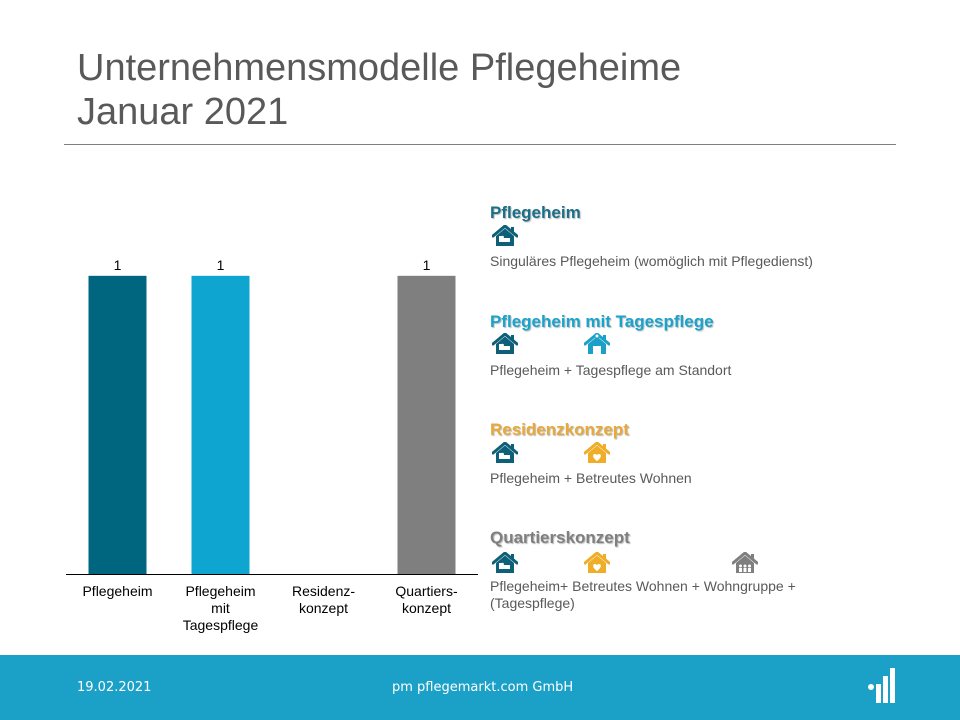  I want to click on legend-title-quartierskonzept: Quartierskonzept, so click(560, 537).